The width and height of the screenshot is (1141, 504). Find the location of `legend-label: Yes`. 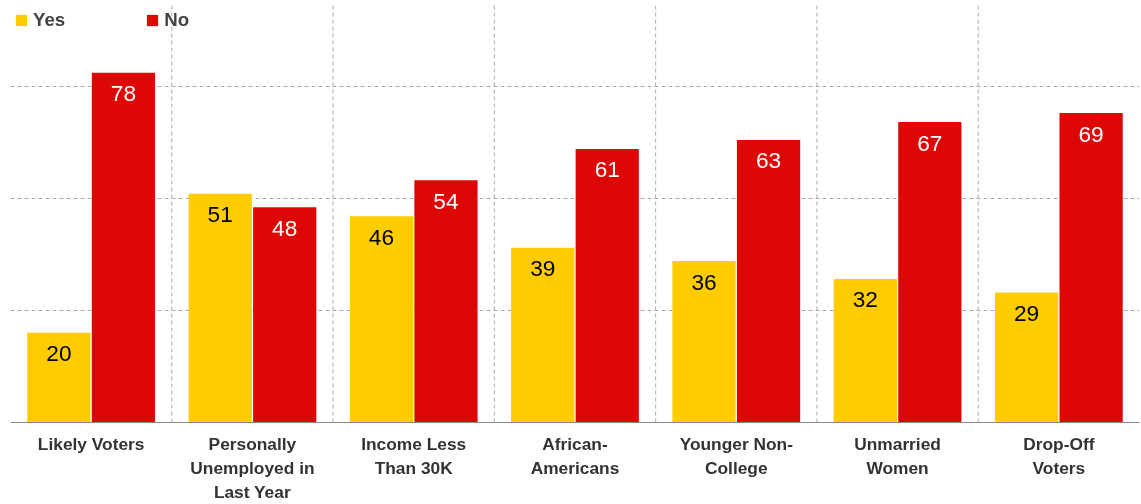

legend-label: Yes is located at coordinates (49, 20).